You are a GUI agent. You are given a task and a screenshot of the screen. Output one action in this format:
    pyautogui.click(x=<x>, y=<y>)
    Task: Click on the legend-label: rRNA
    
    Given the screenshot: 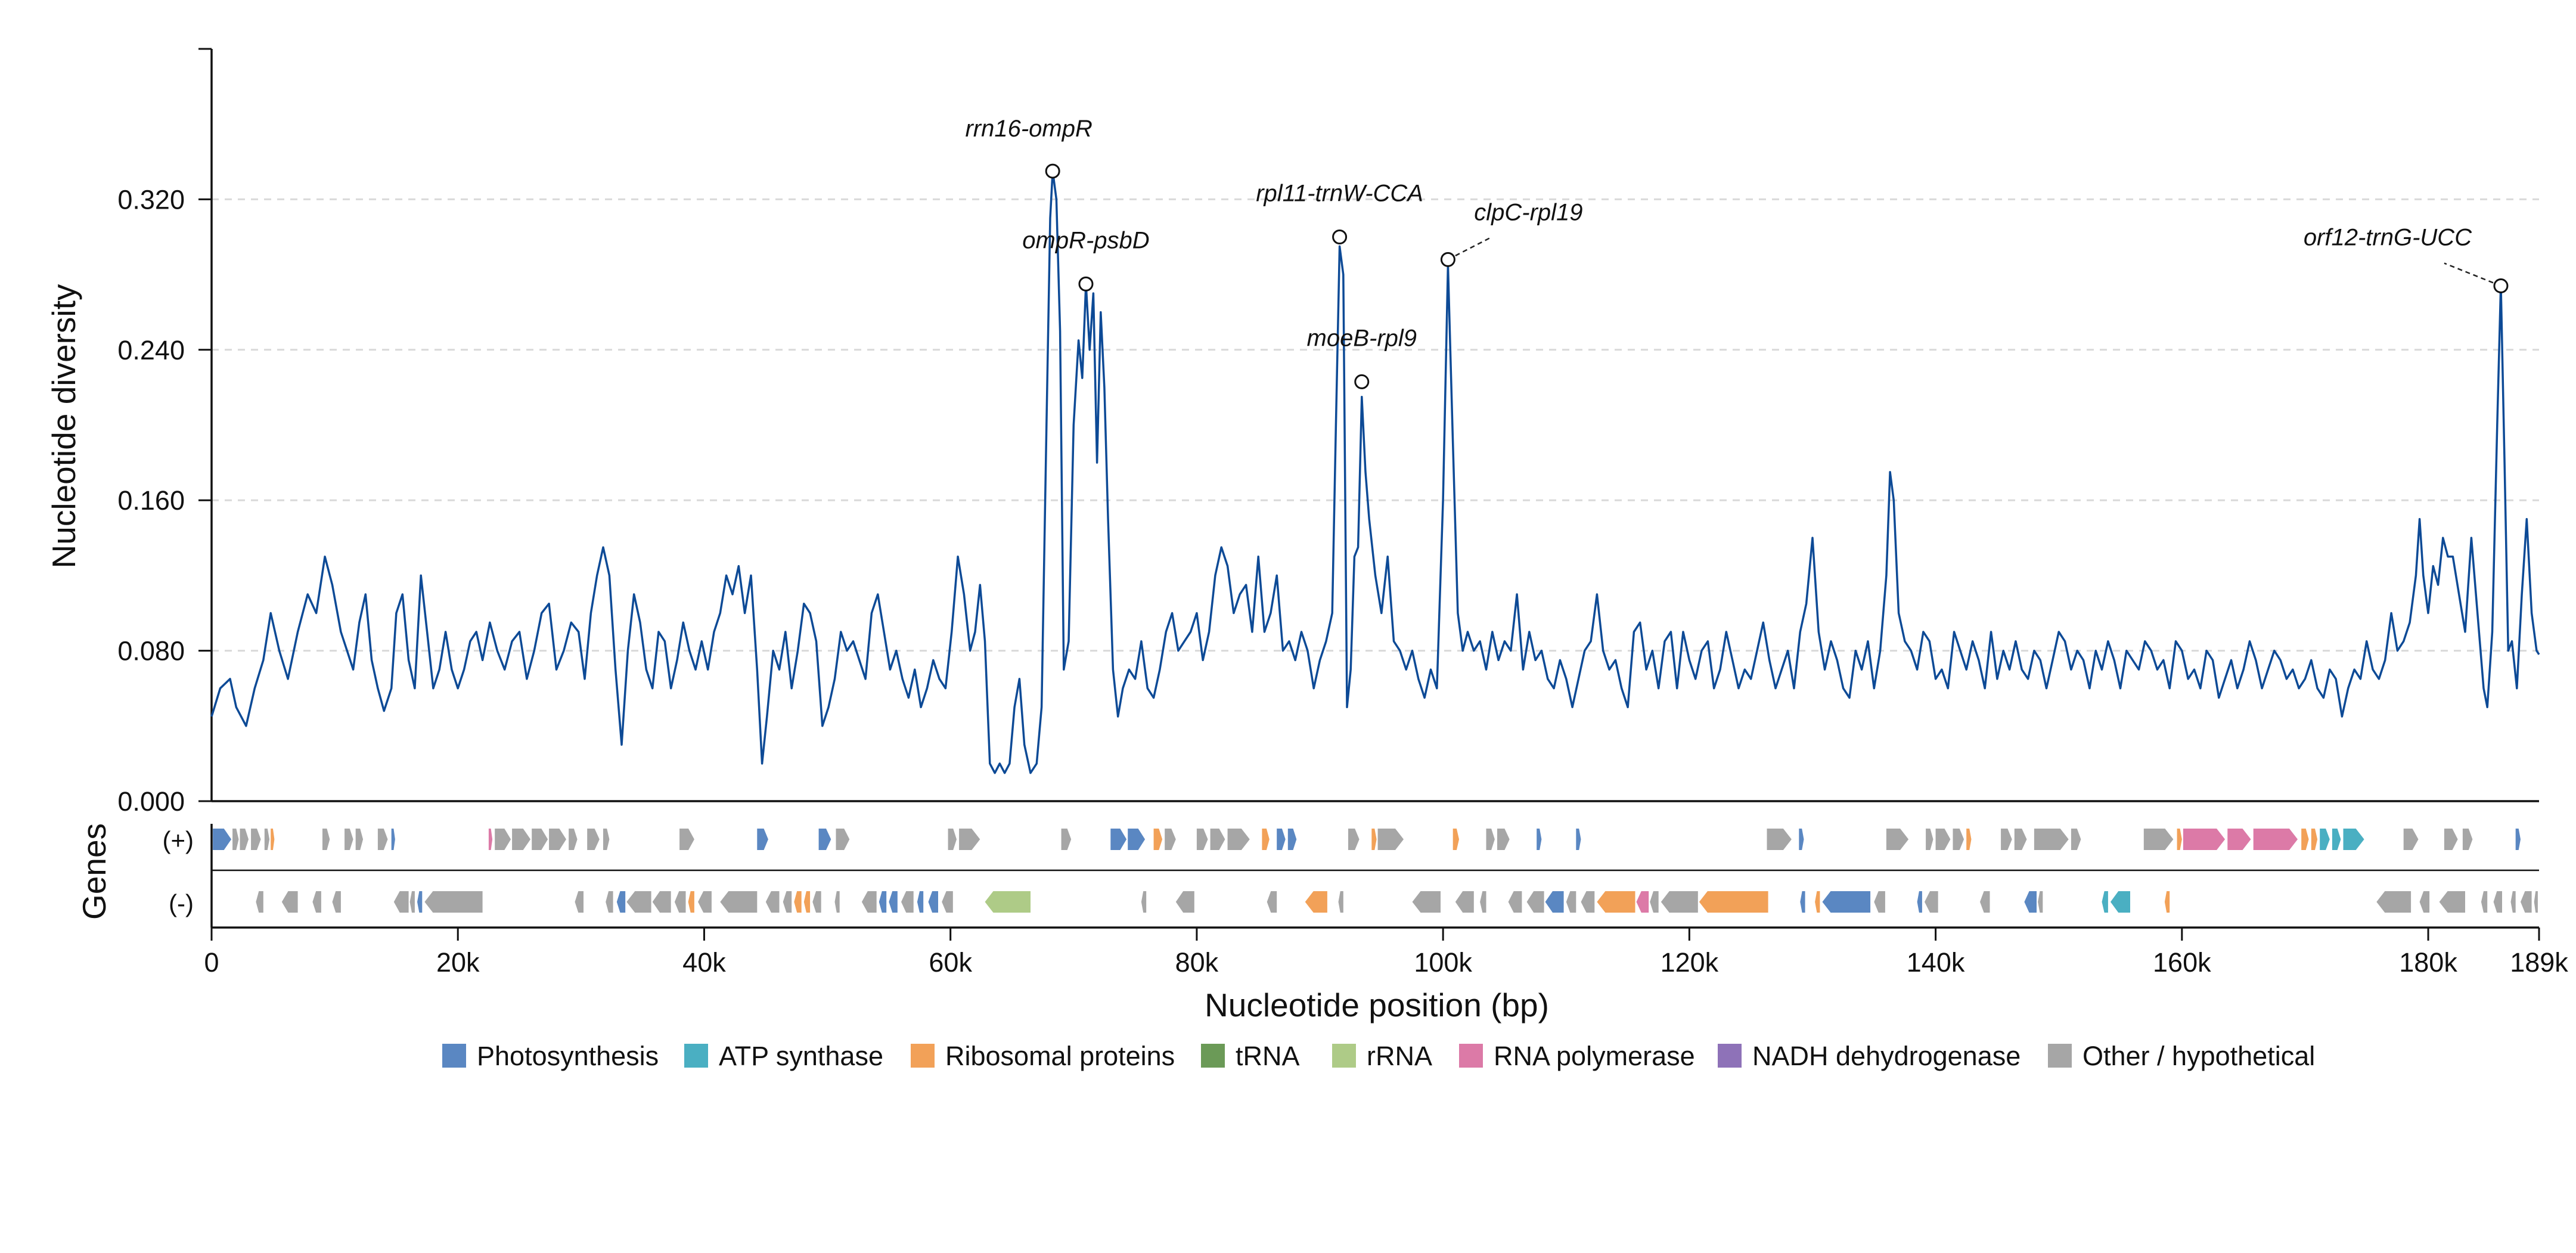 What is the action you would take?
    pyautogui.click(x=1400, y=1056)
    